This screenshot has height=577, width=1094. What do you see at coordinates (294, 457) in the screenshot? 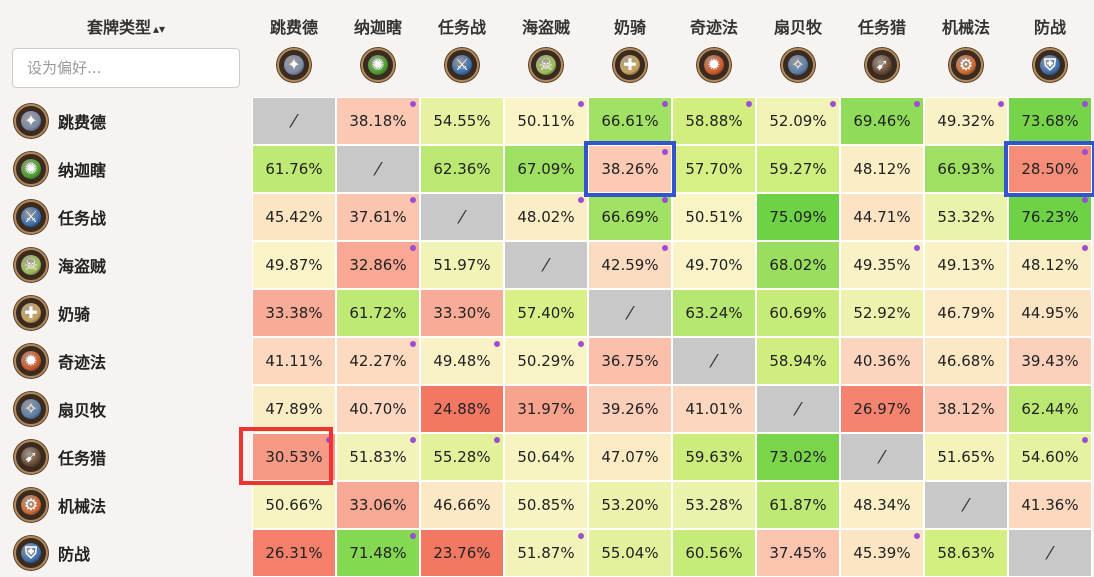
I see `winrate-cell: 30.53%` at bounding box center [294, 457].